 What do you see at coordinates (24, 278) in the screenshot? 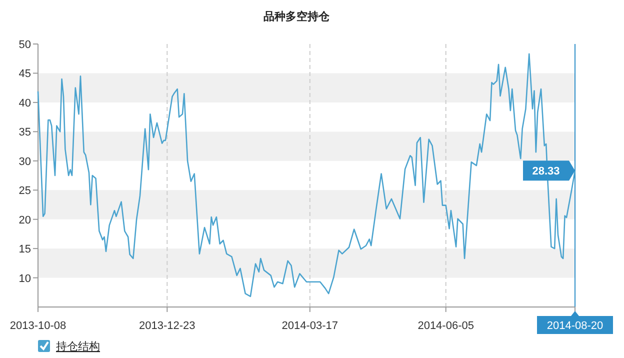
I see `y-tick-label: 10` at bounding box center [24, 278].